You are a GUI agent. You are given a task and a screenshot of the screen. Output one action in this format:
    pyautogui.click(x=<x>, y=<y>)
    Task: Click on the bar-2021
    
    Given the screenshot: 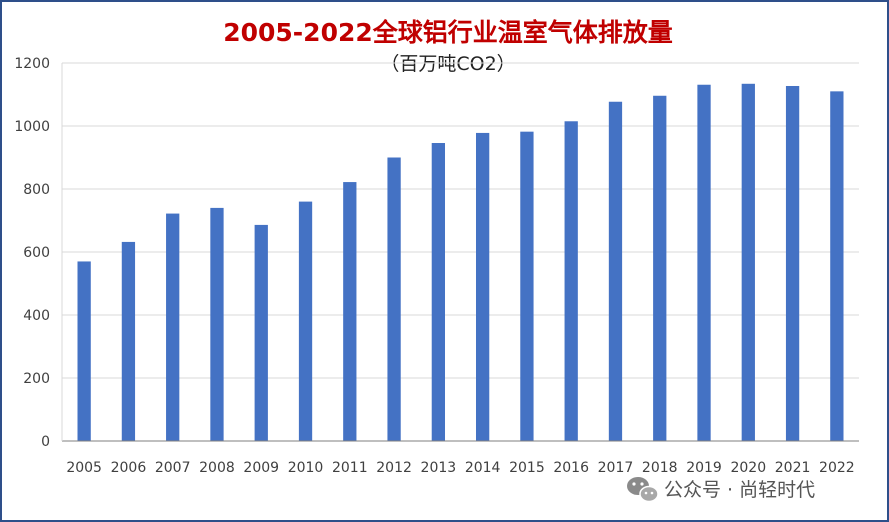 What is the action you would take?
    pyautogui.click(x=792, y=263)
    